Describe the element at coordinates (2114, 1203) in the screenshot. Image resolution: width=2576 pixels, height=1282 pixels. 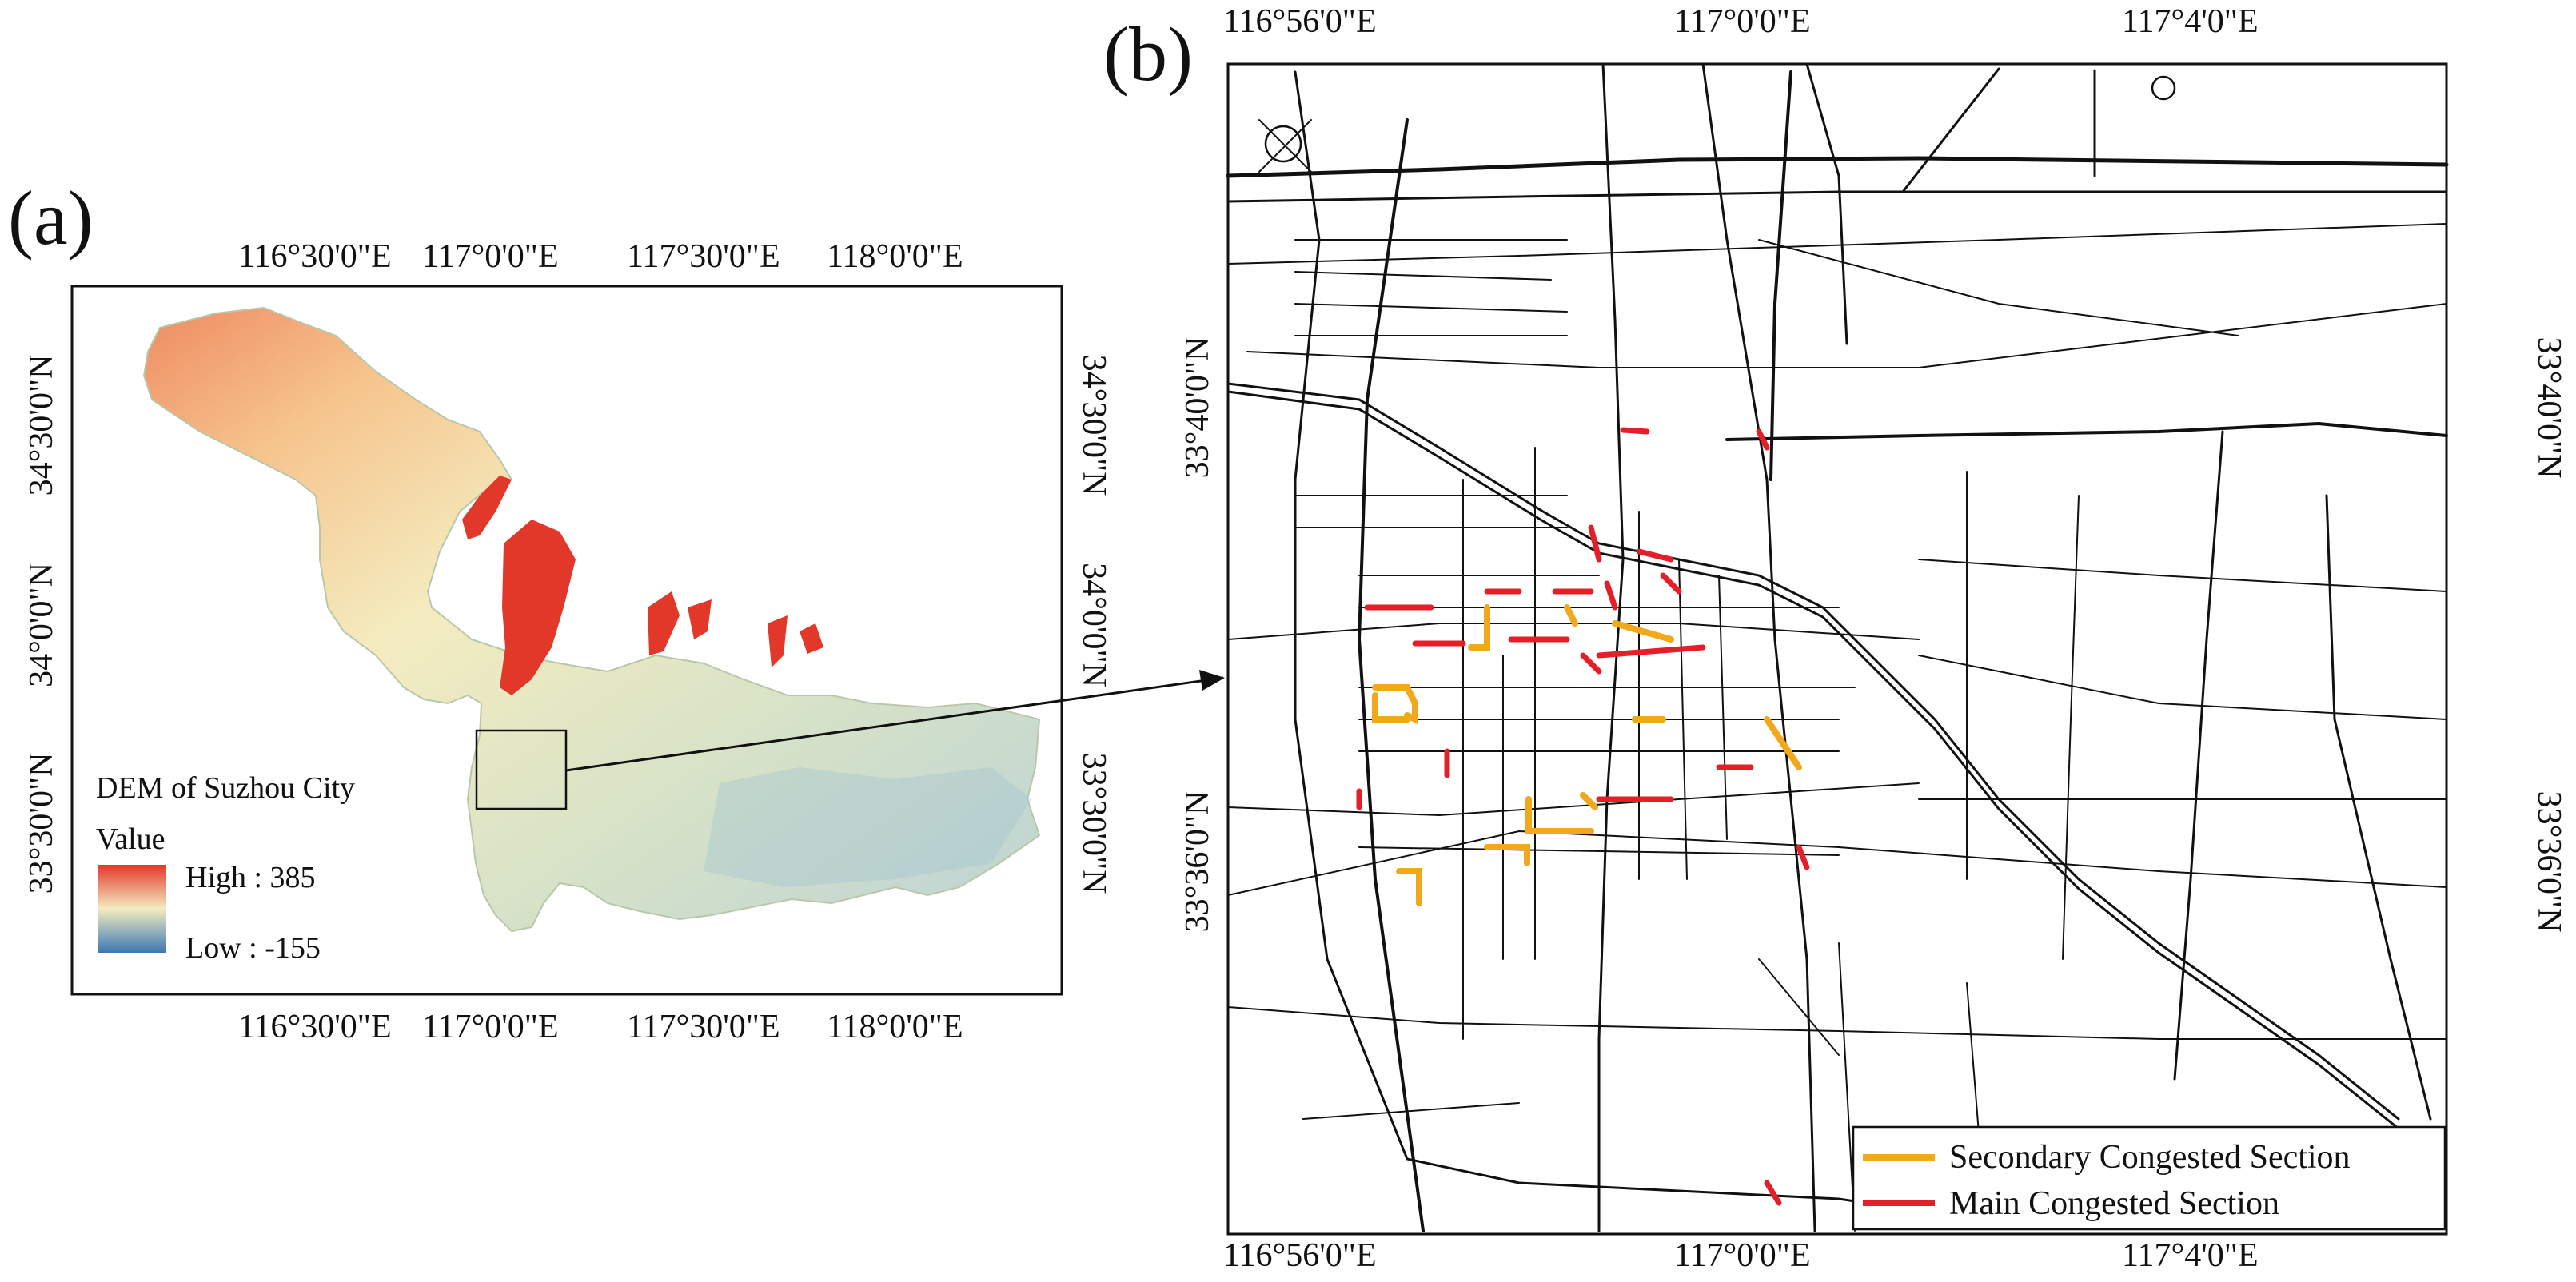
I see `legend-main-label: Main Congested Section` at that location.